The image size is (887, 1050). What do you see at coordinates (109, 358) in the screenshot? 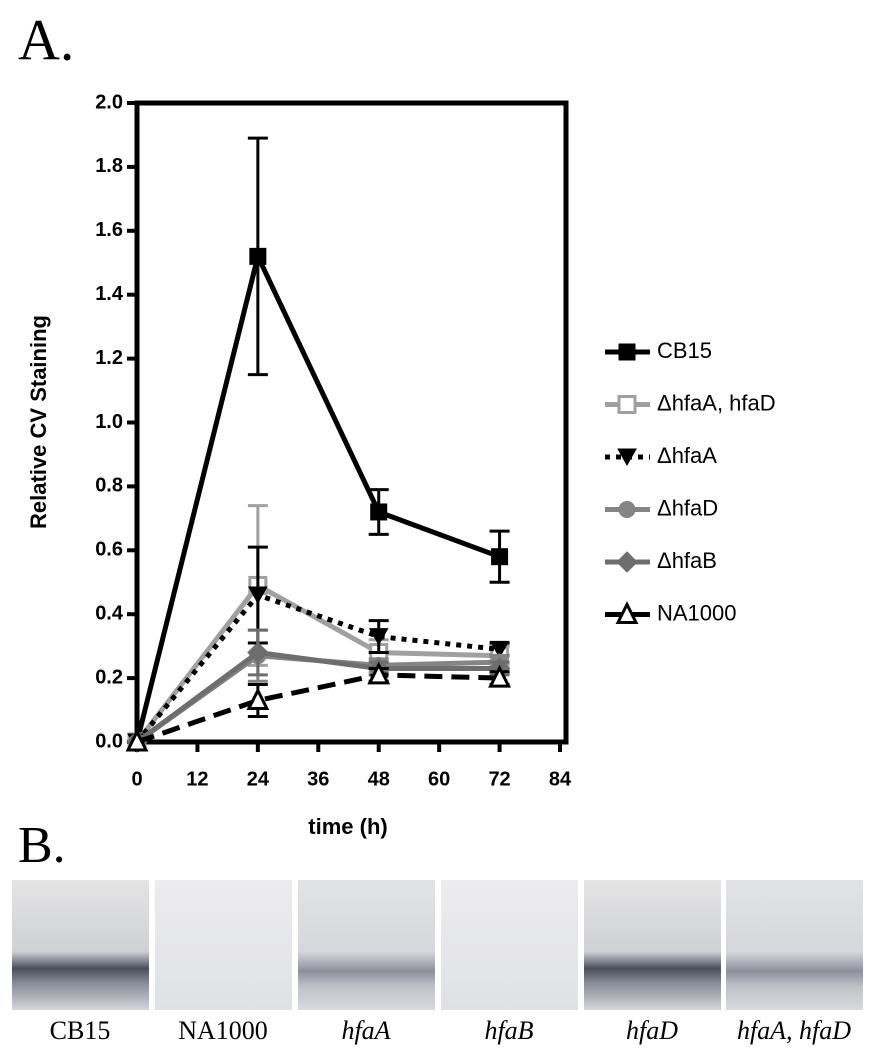
I see `y-tick-label: 1.2` at bounding box center [109, 358].